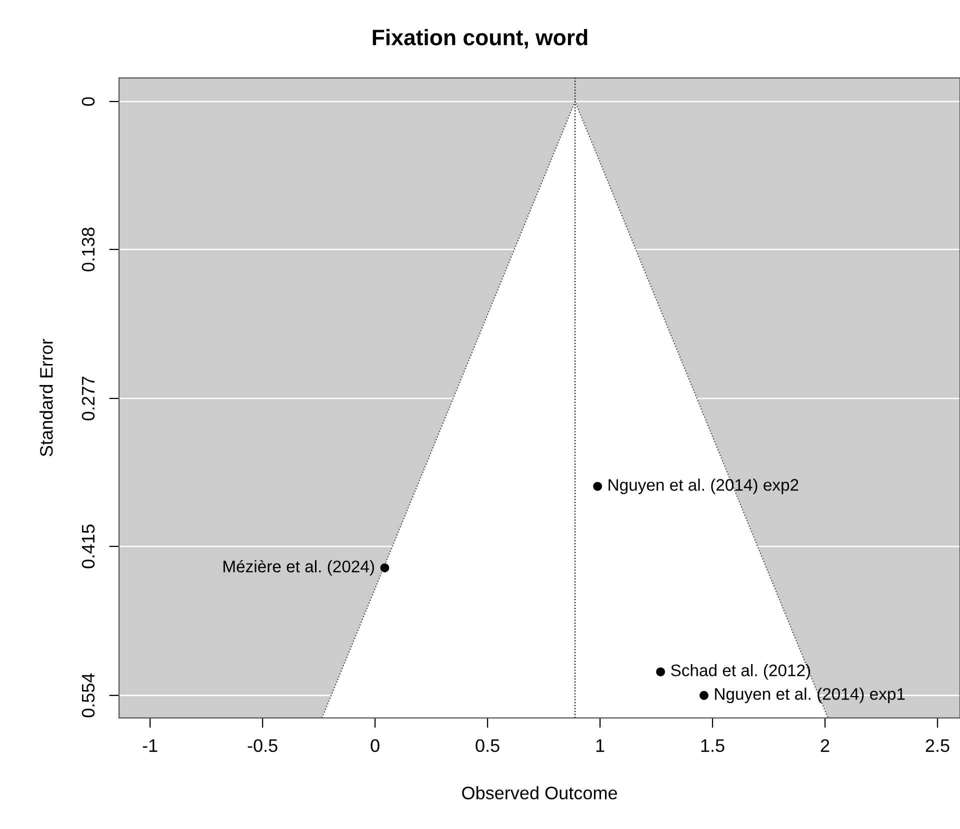 The width and height of the screenshot is (960, 829). What do you see at coordinates (263, 745) in the screenshot?
I see `x-tick-label: -0.5` at bounding box center [263, 745].